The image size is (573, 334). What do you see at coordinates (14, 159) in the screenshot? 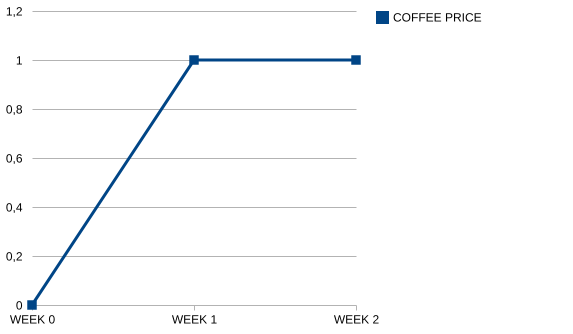
I see `y-tick-label: 0,6` at bounding box center [14, 159].